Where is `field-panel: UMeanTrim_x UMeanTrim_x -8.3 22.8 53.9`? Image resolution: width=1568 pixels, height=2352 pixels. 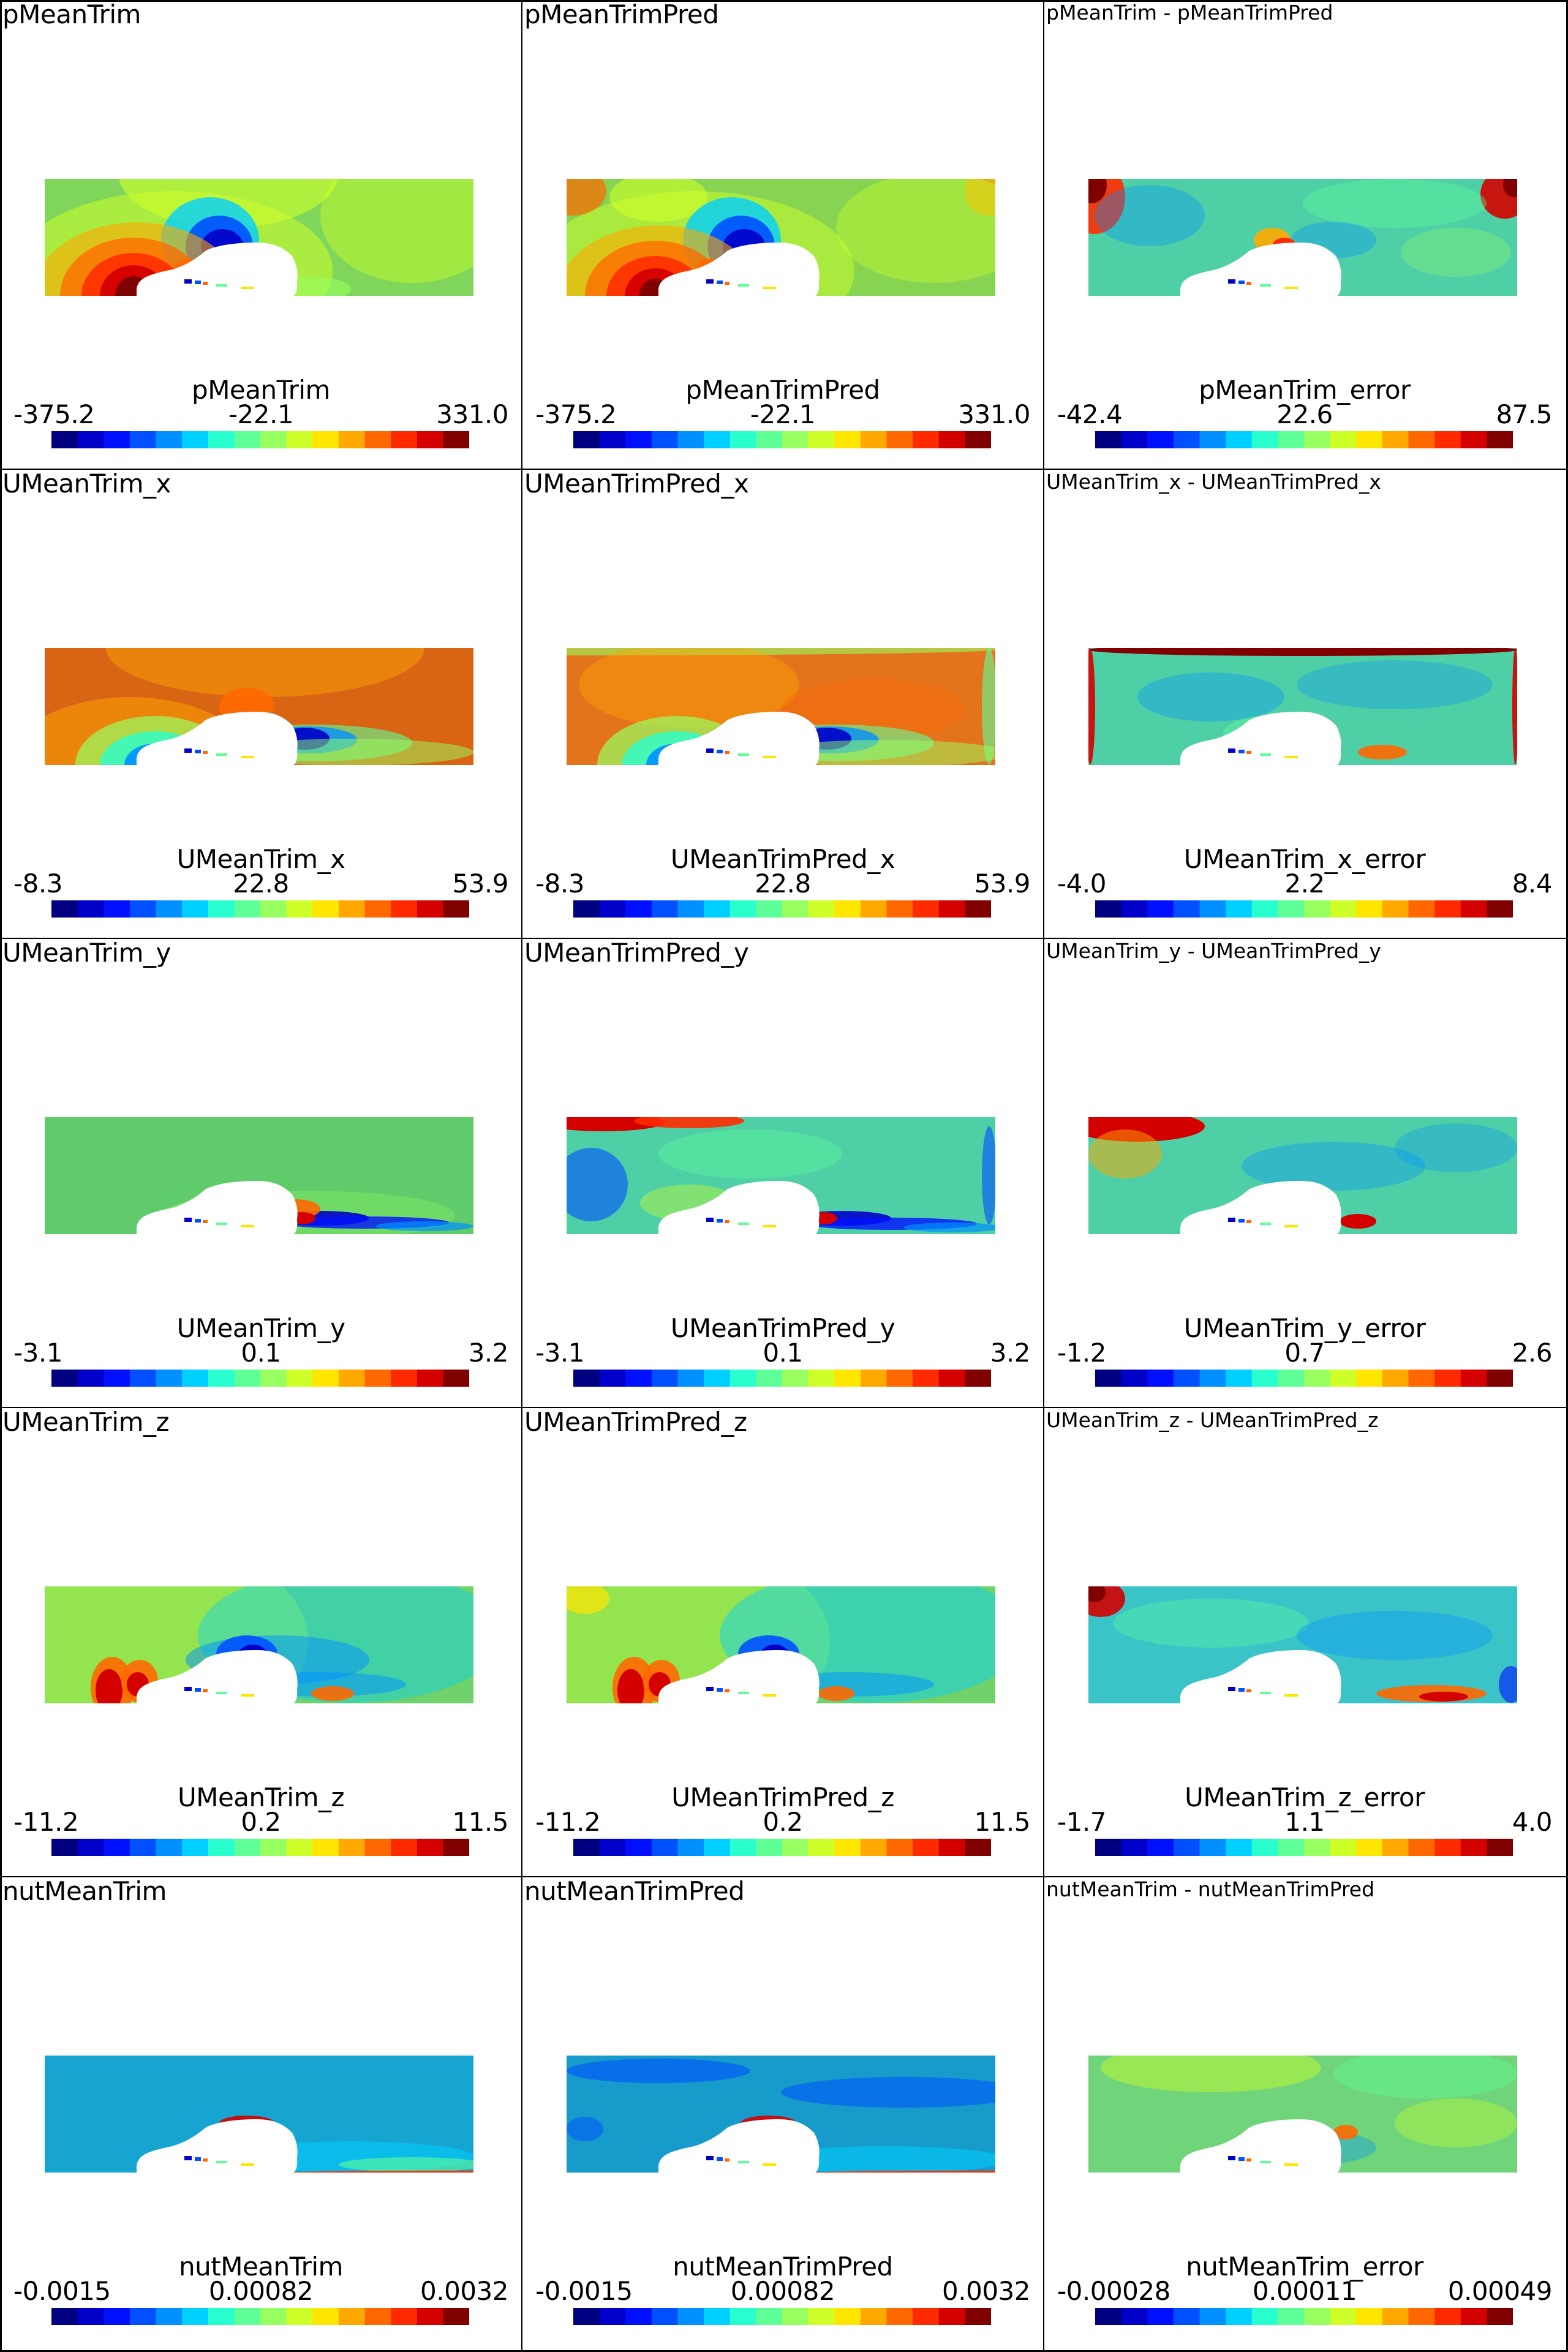 field-panel: UMeanTrim_x UMeanTrim_x -8.3 22.8 53.9 is located at coordinates (261, 704).